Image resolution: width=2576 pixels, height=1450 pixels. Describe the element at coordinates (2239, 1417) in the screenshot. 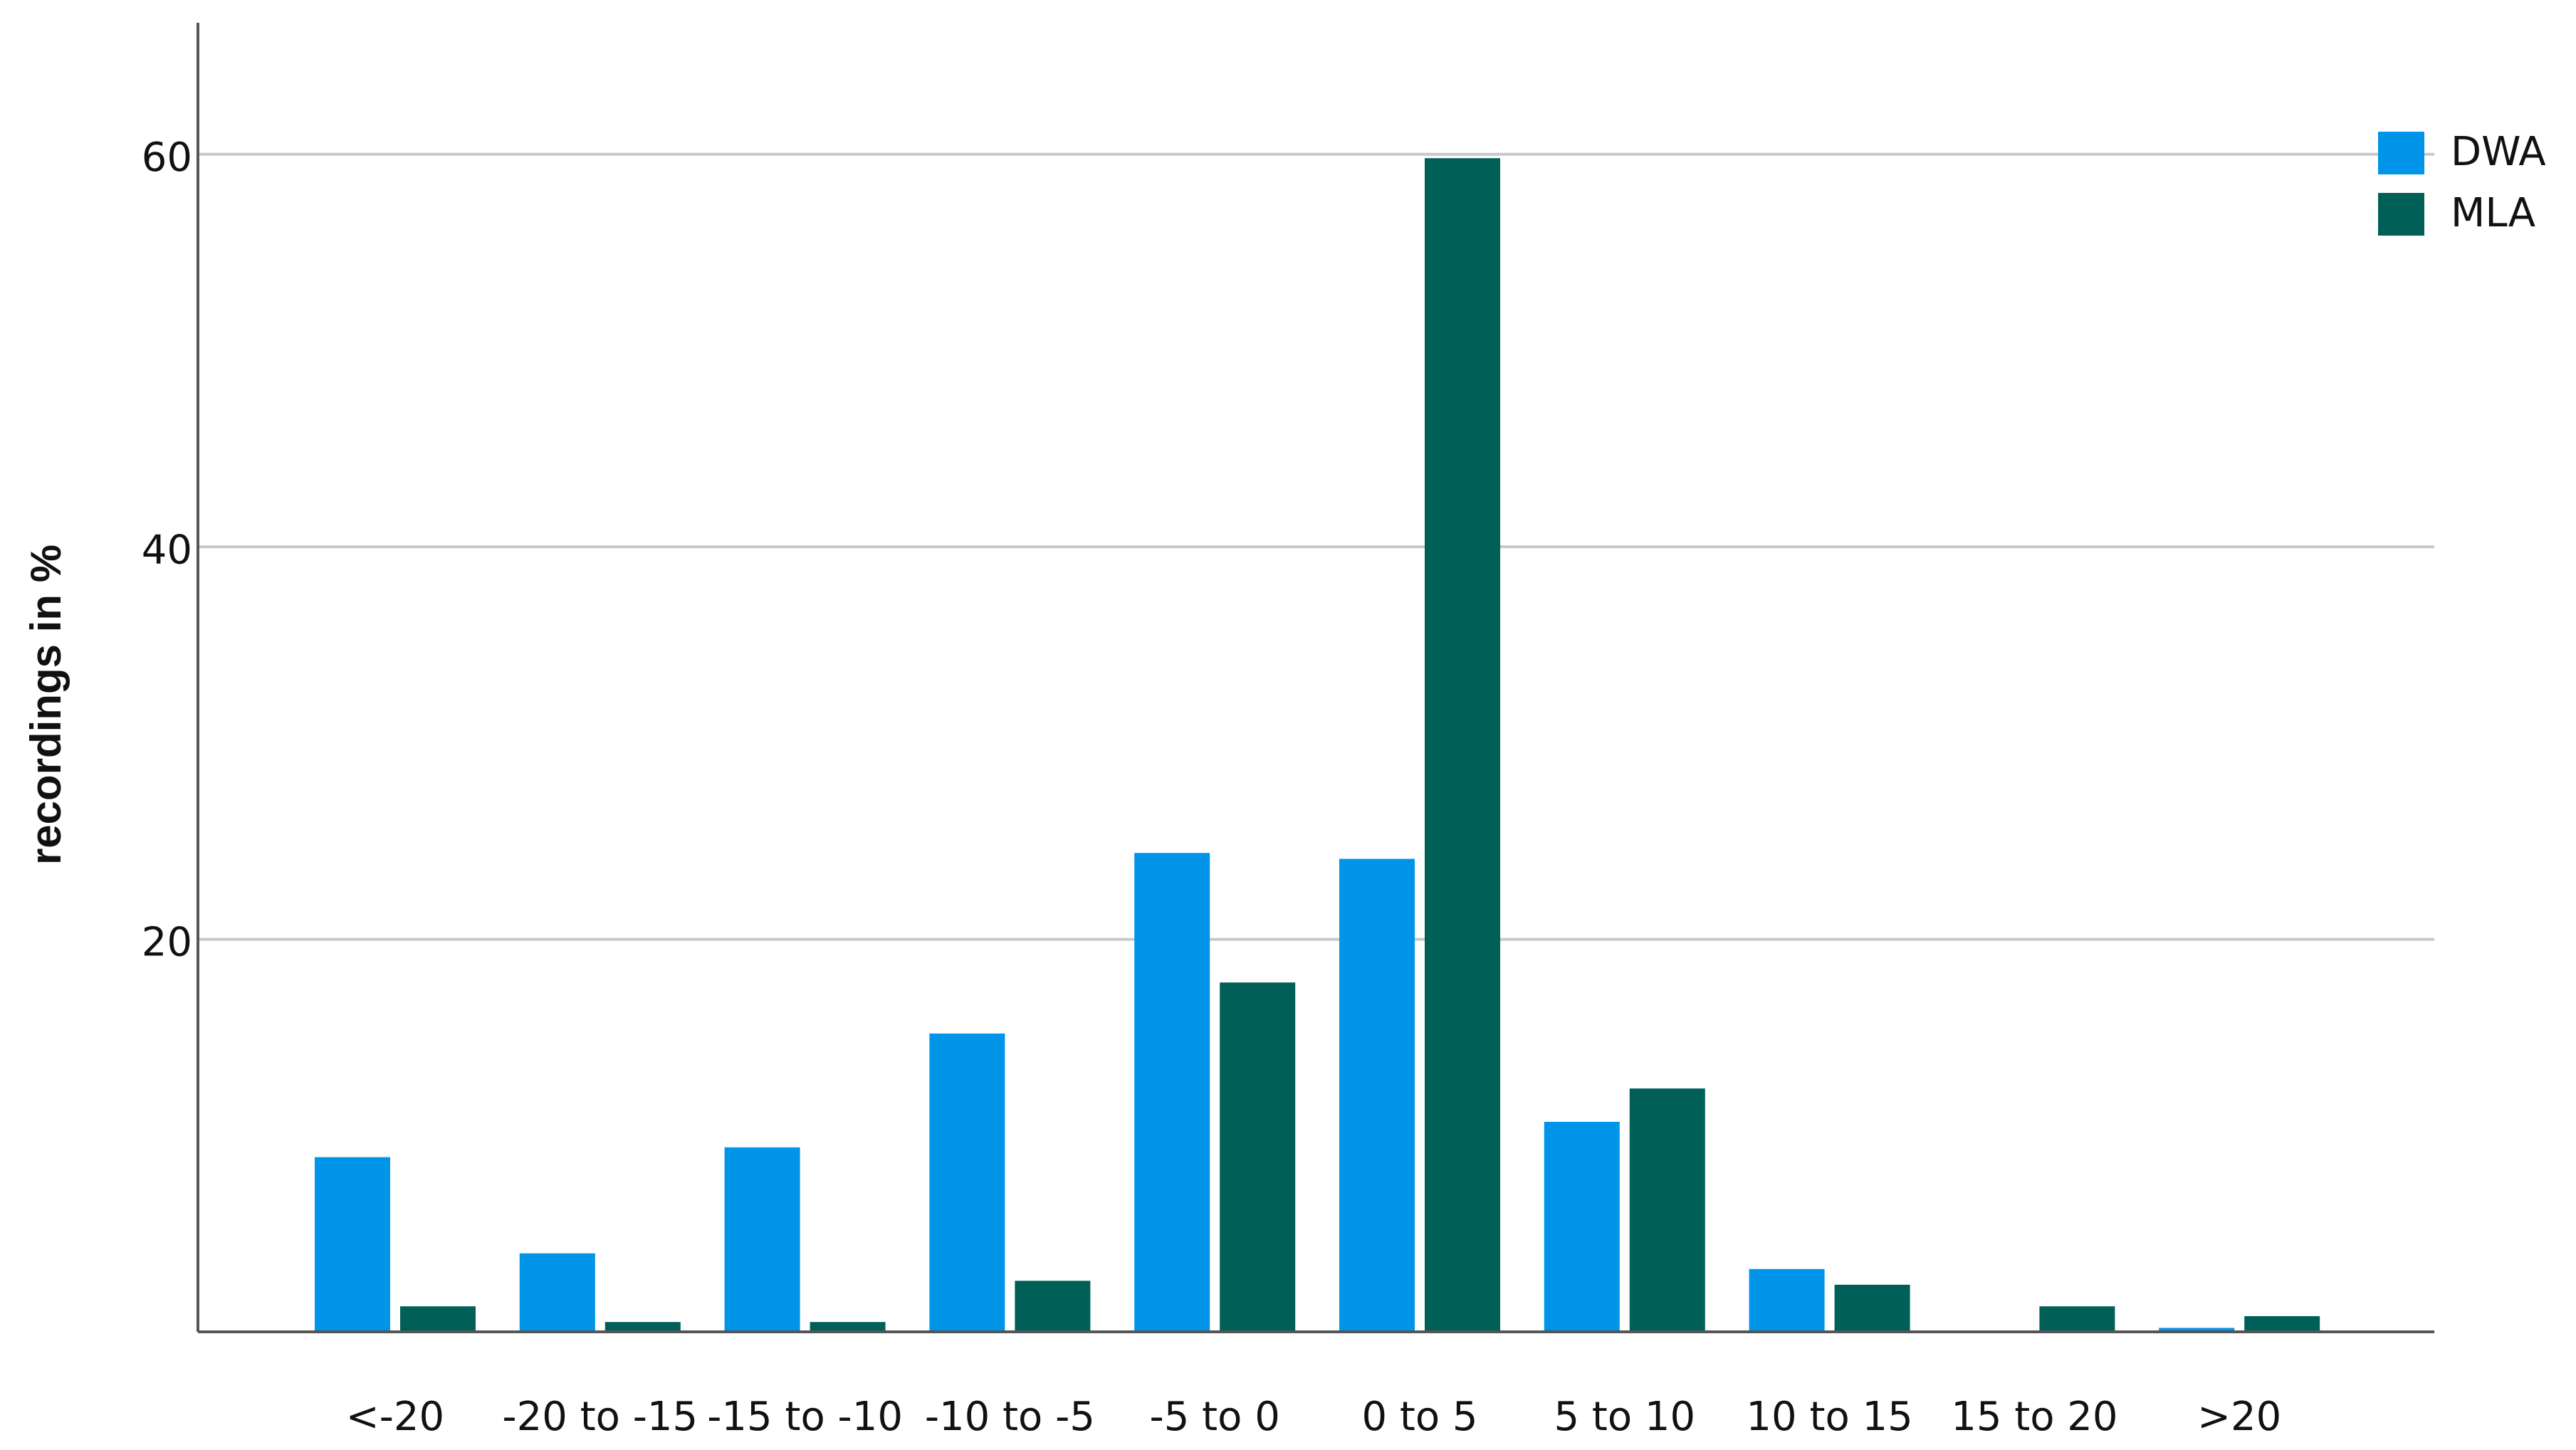

I see `x-tick-label: >20` at that location.